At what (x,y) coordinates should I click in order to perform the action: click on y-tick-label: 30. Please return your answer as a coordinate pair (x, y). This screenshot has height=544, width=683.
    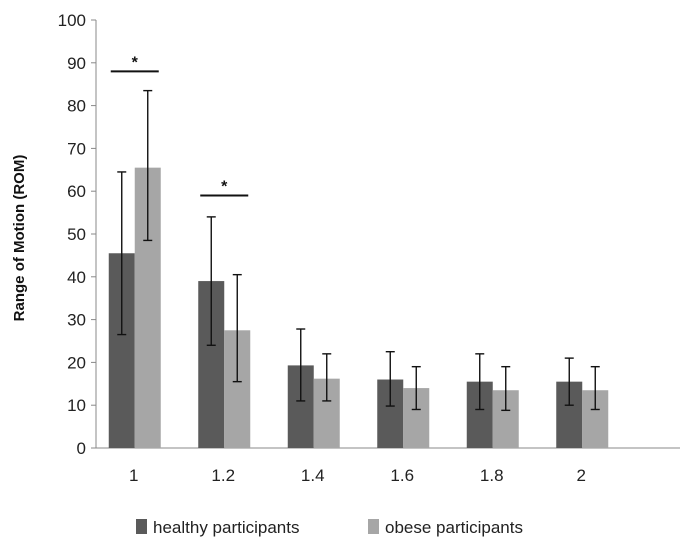
    Looking at the image, I should click on (76, 320).